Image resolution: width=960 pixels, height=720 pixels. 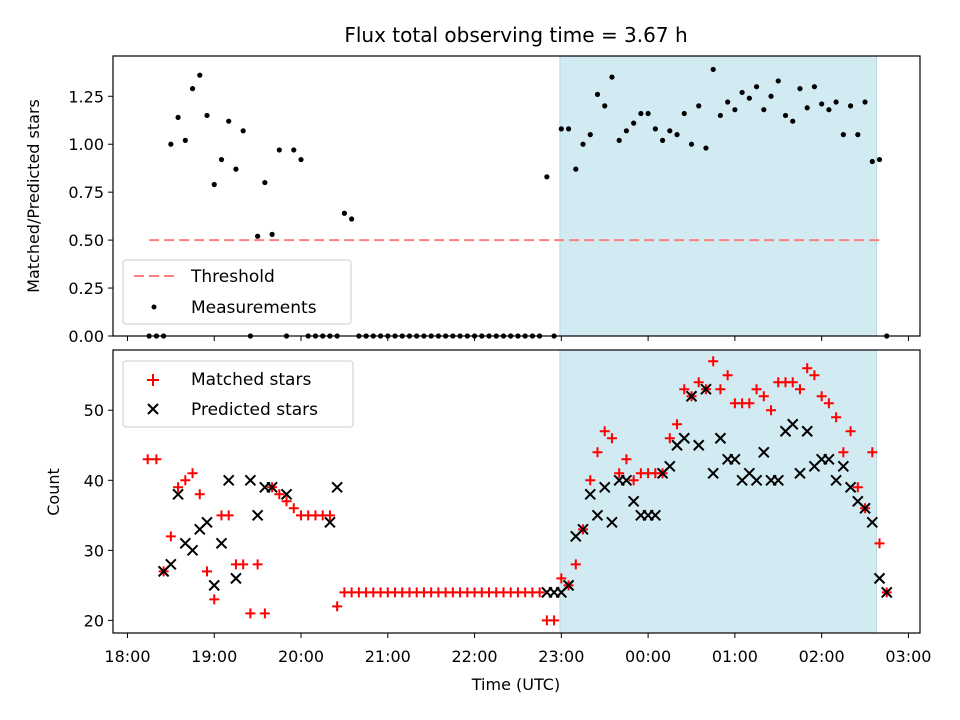 What do you see at coordinates (254, 308) in the screenshot?
I see `legend-measurements-label: Measurements` at bounding box center [254, 308].